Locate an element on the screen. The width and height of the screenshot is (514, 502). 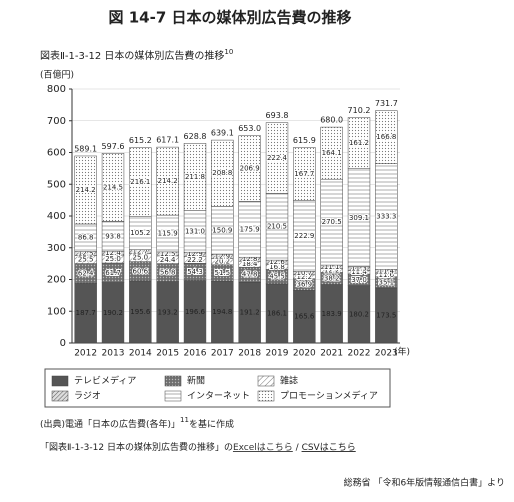
value-label: 105.2 is located at coordinates (140, 233).